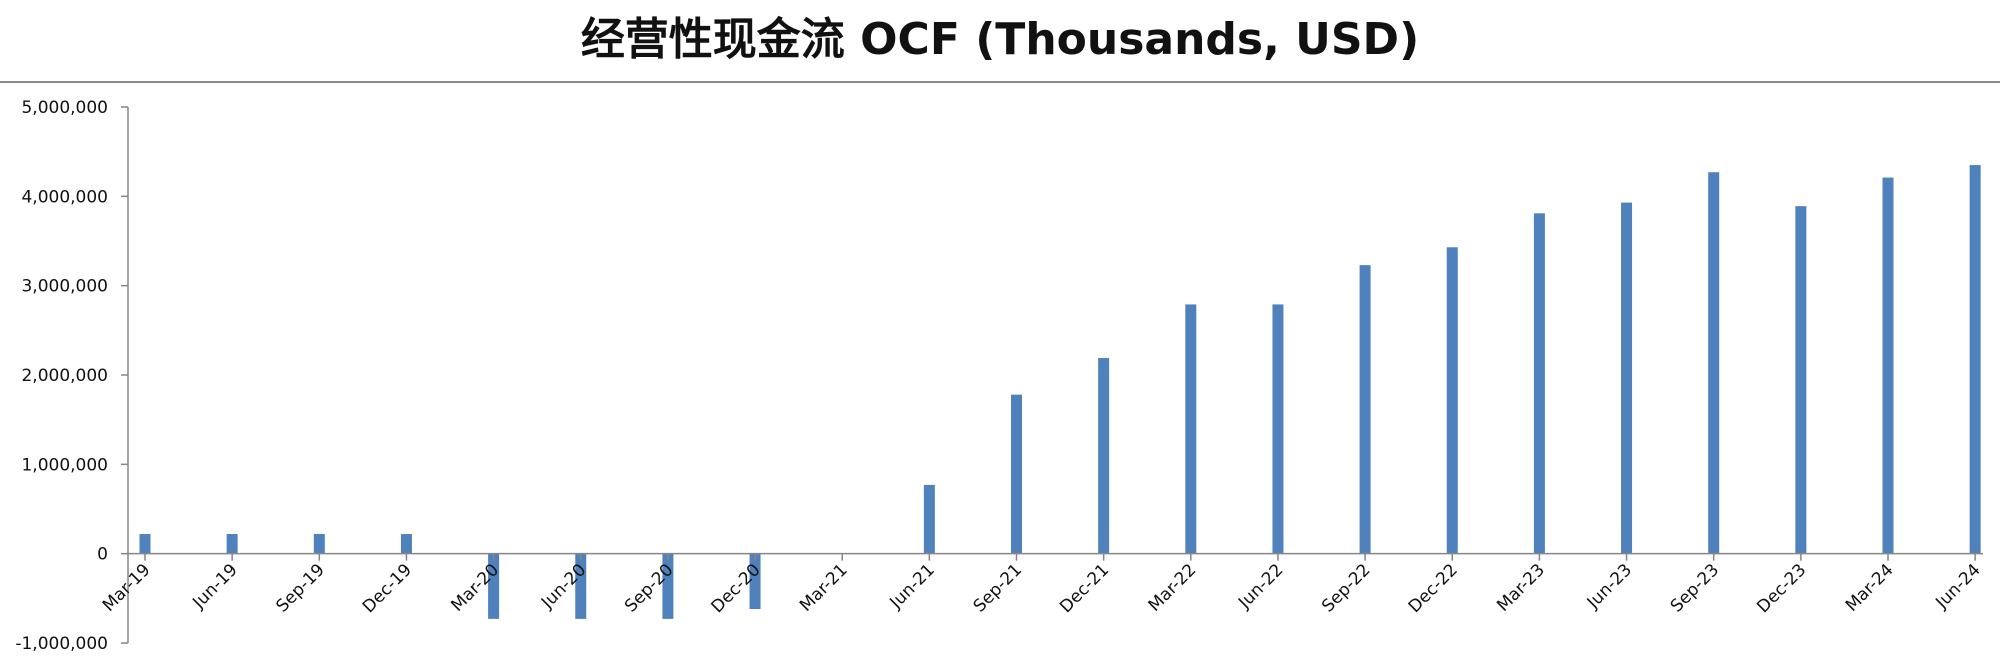 Image resolution: width=2000 pixels, height=658 pixels. What do you see at coordinates (1346, 588) in the screenshot?
I see `x-tick-label: Sep-22` at bounding box center [1346, 588].